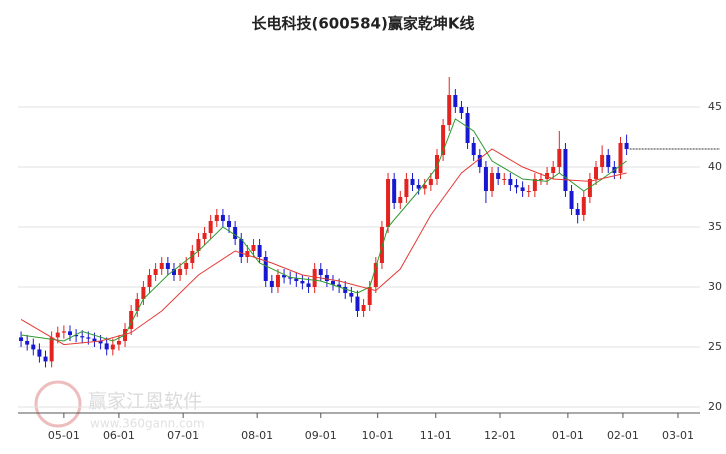  Describe the element at coordinates (378, 435) in the screenshot. I see `x-tick-label: 10-01` at that location.